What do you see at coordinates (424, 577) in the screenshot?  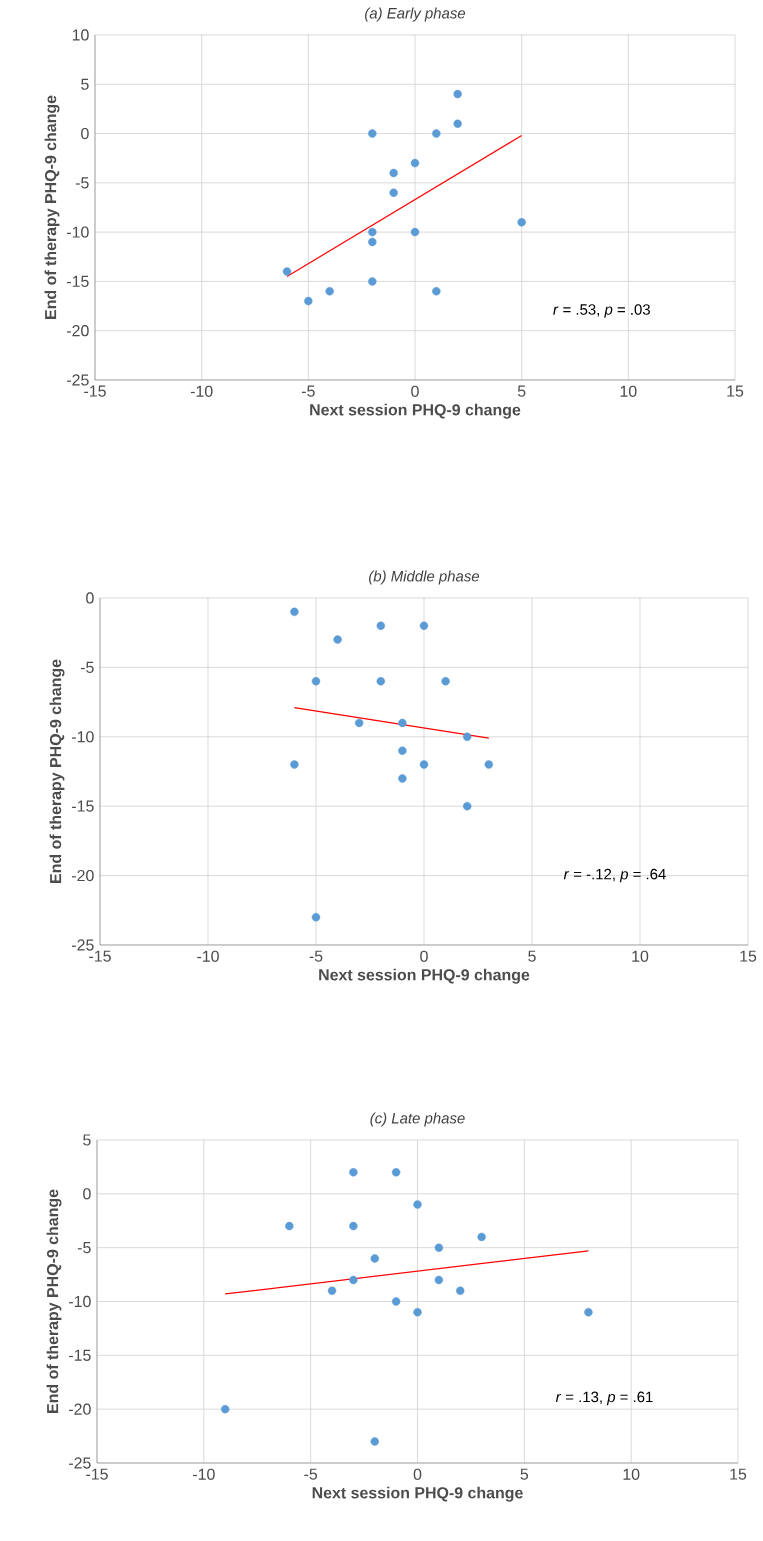 I see `chart-title: (b) Middle phase` at bounding box center [424, 577].